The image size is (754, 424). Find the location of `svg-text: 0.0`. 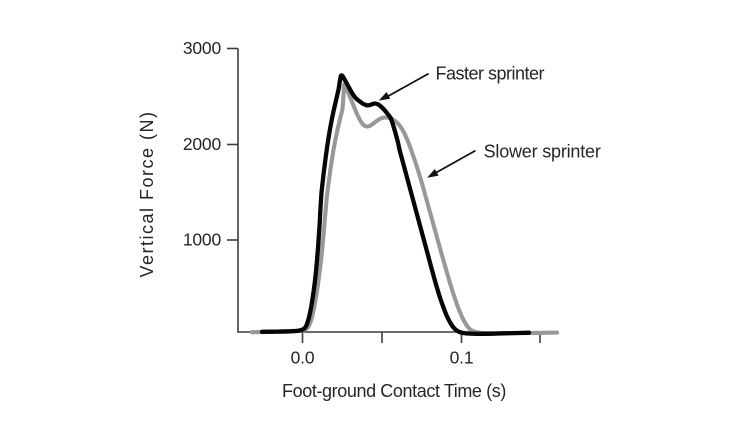

svg-text: 0.0 is located at coordinates (303, 358).